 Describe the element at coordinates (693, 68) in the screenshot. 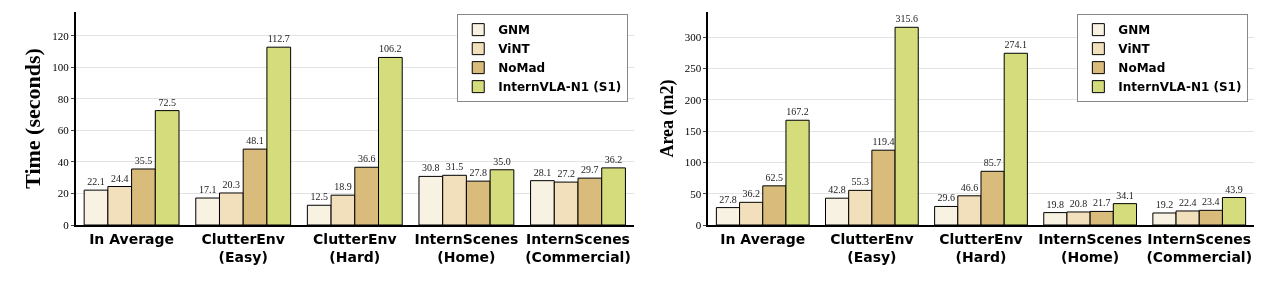

I see `y-tick-label: 250` at that location.